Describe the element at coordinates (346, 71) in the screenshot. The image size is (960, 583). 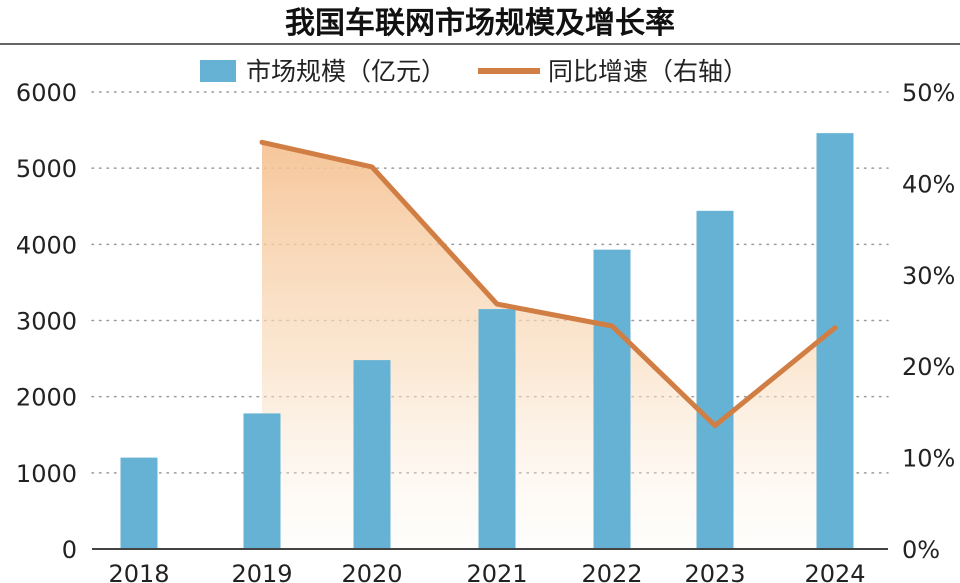
I see `legend-label-bar: 市场规模（亿元）` at that location.